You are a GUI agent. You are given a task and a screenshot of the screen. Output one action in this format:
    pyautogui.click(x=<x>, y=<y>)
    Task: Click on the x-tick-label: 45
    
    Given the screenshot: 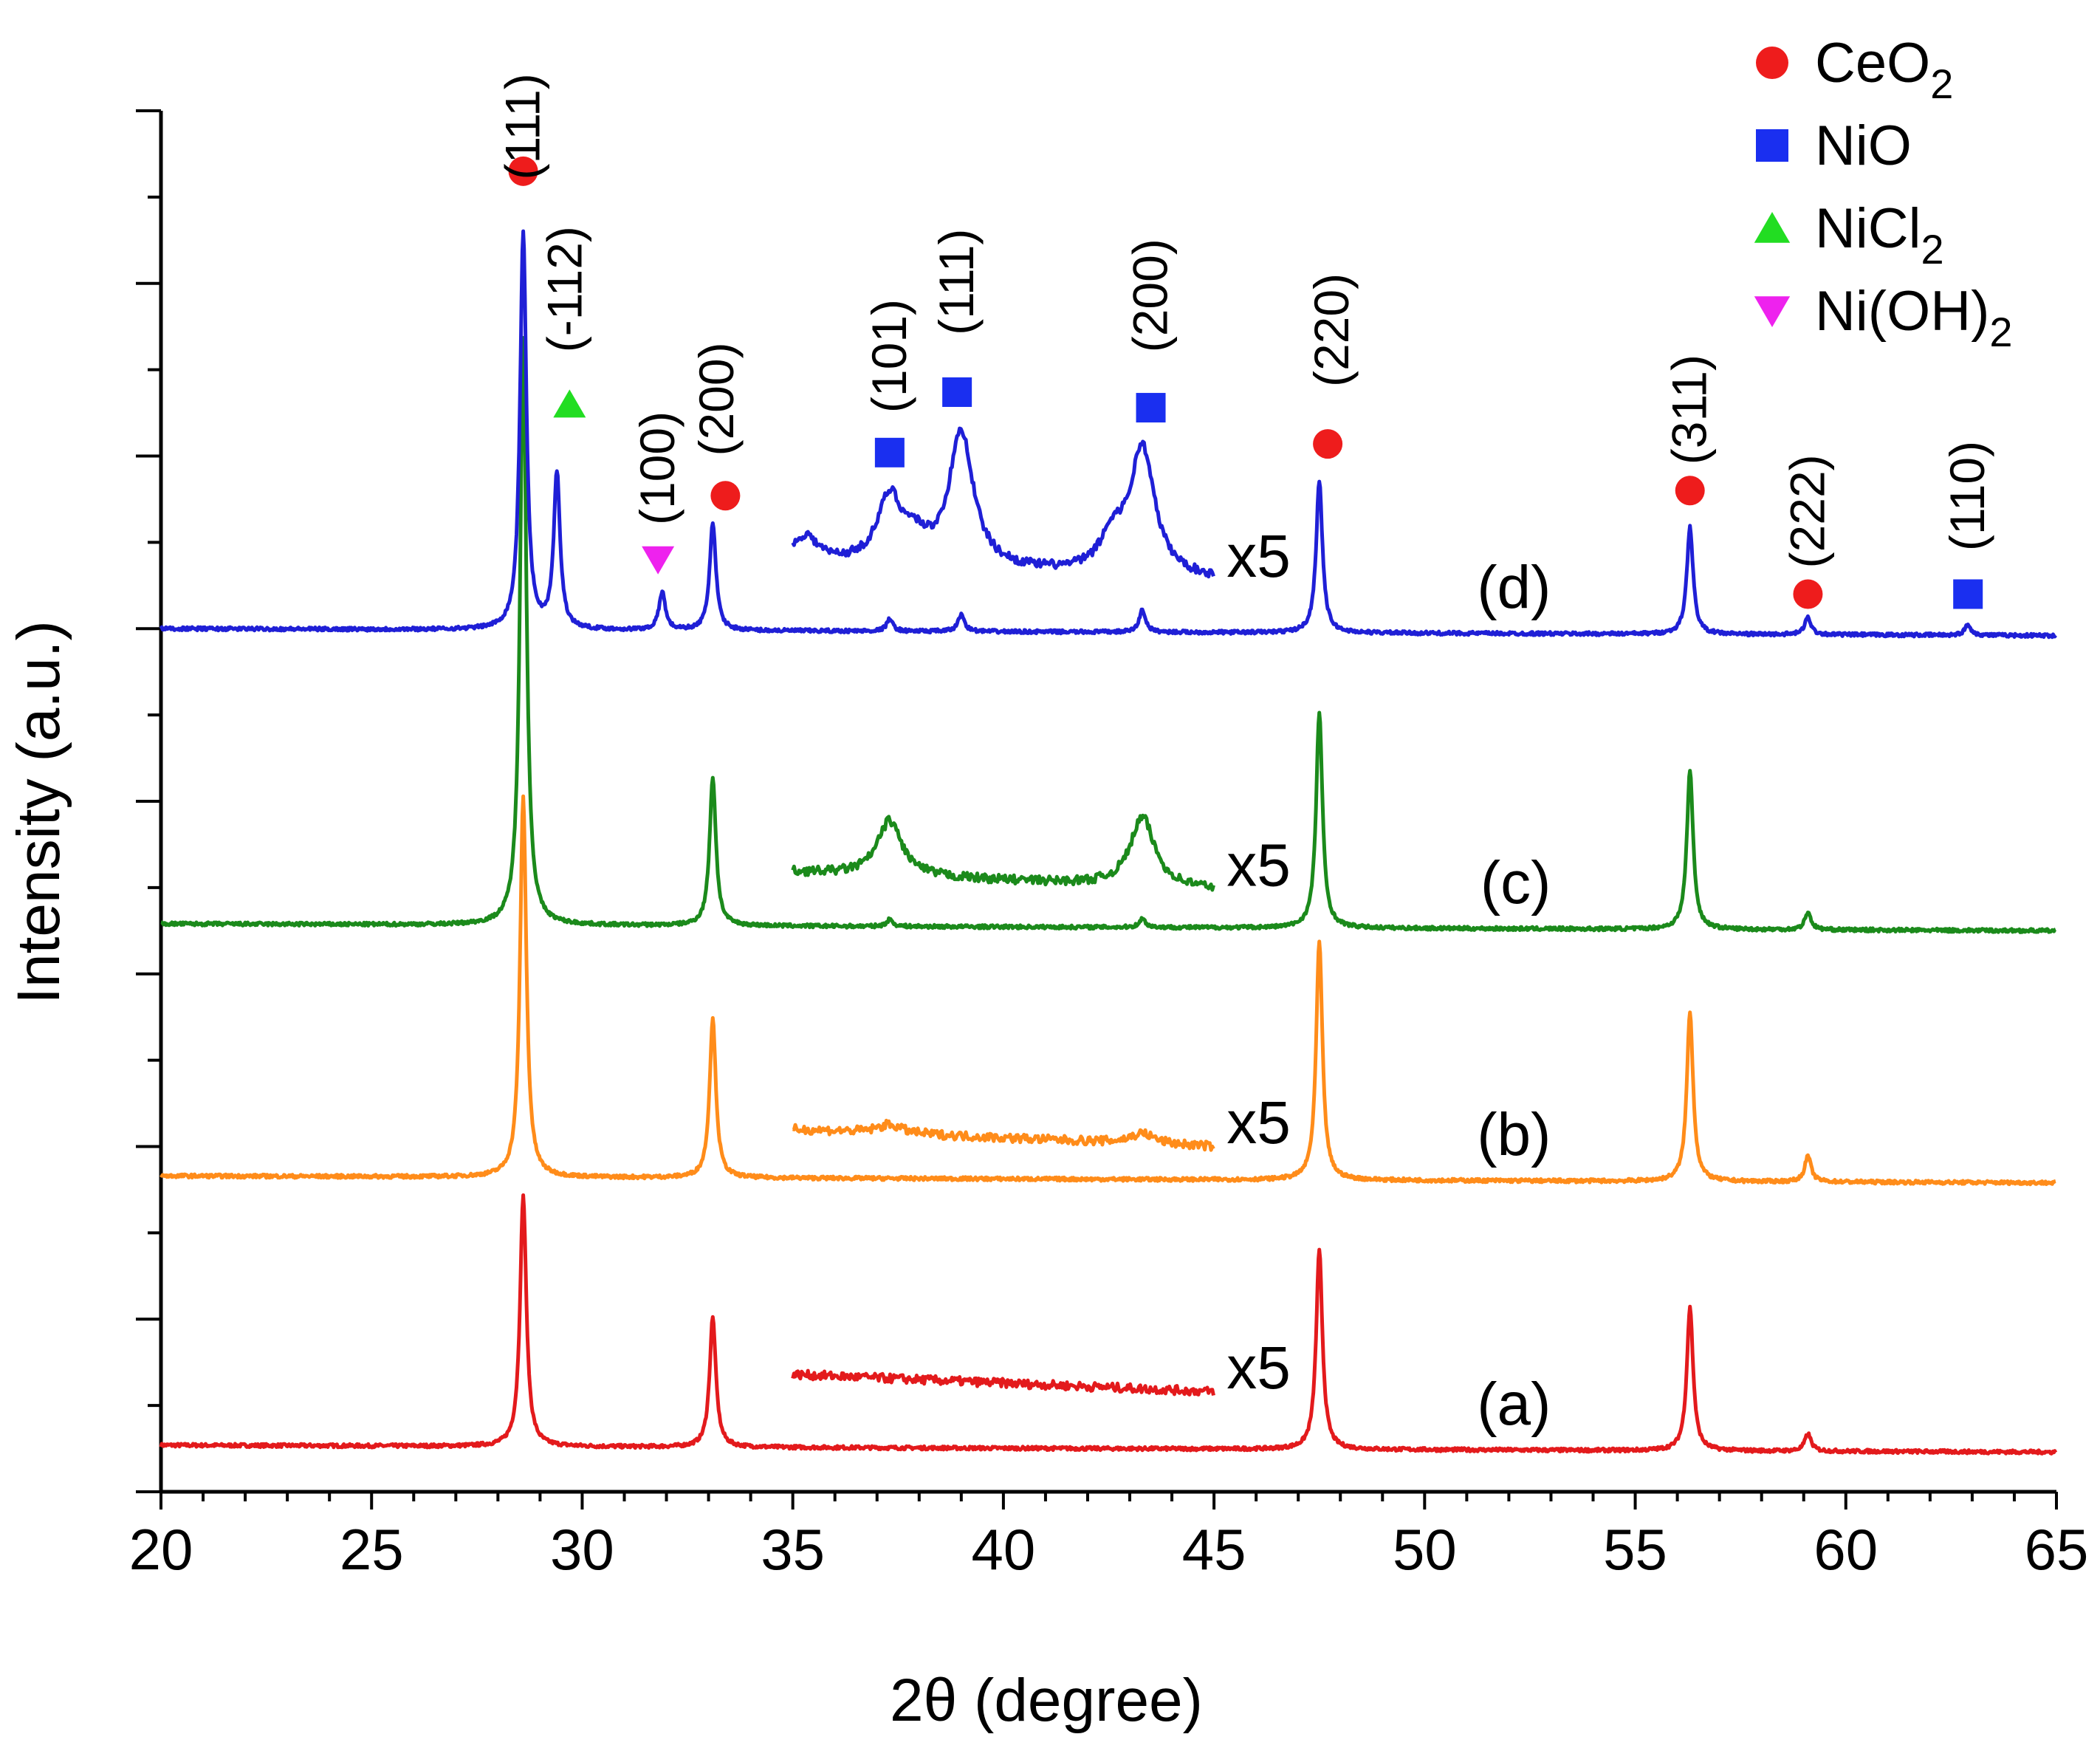 What is the action you would take?
    pyautogui.click(x=1214, y=1549)
    